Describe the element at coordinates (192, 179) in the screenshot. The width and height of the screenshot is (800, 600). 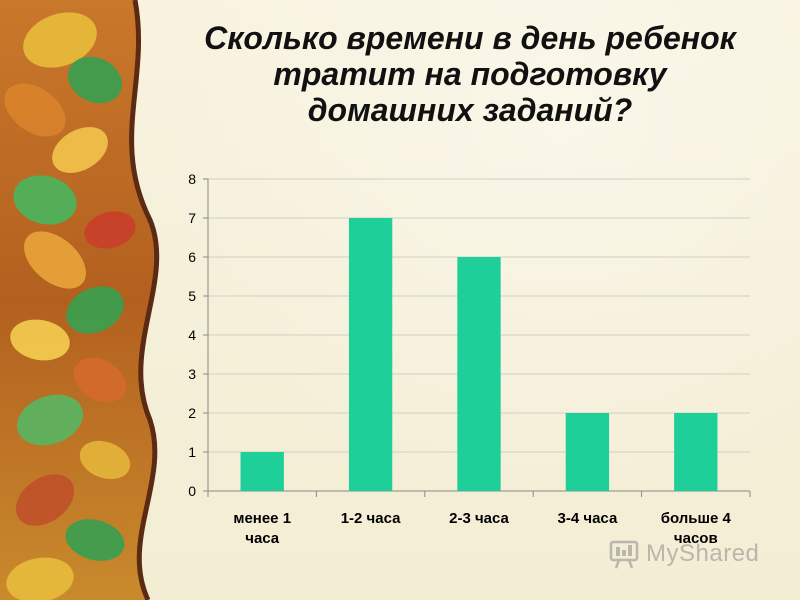
I see `y-tick-label: 8` at that location.